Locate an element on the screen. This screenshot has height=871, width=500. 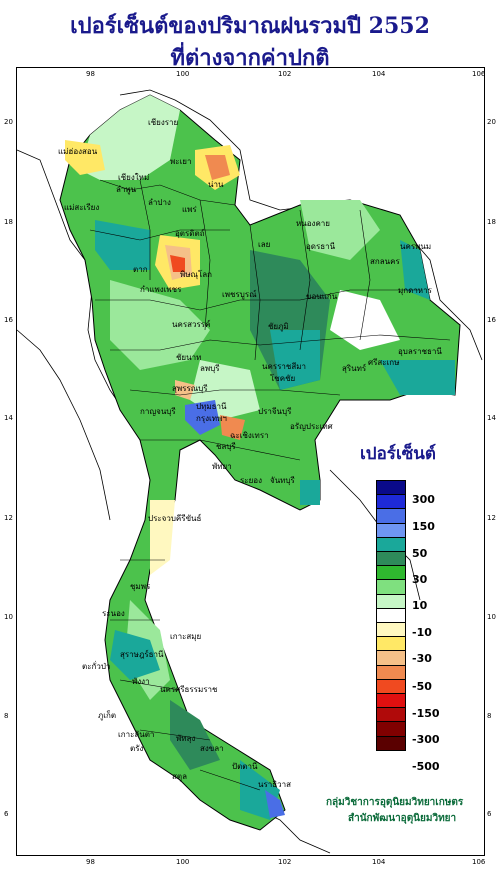
province-label: เชียงราย is located at coordinates (163, 122).